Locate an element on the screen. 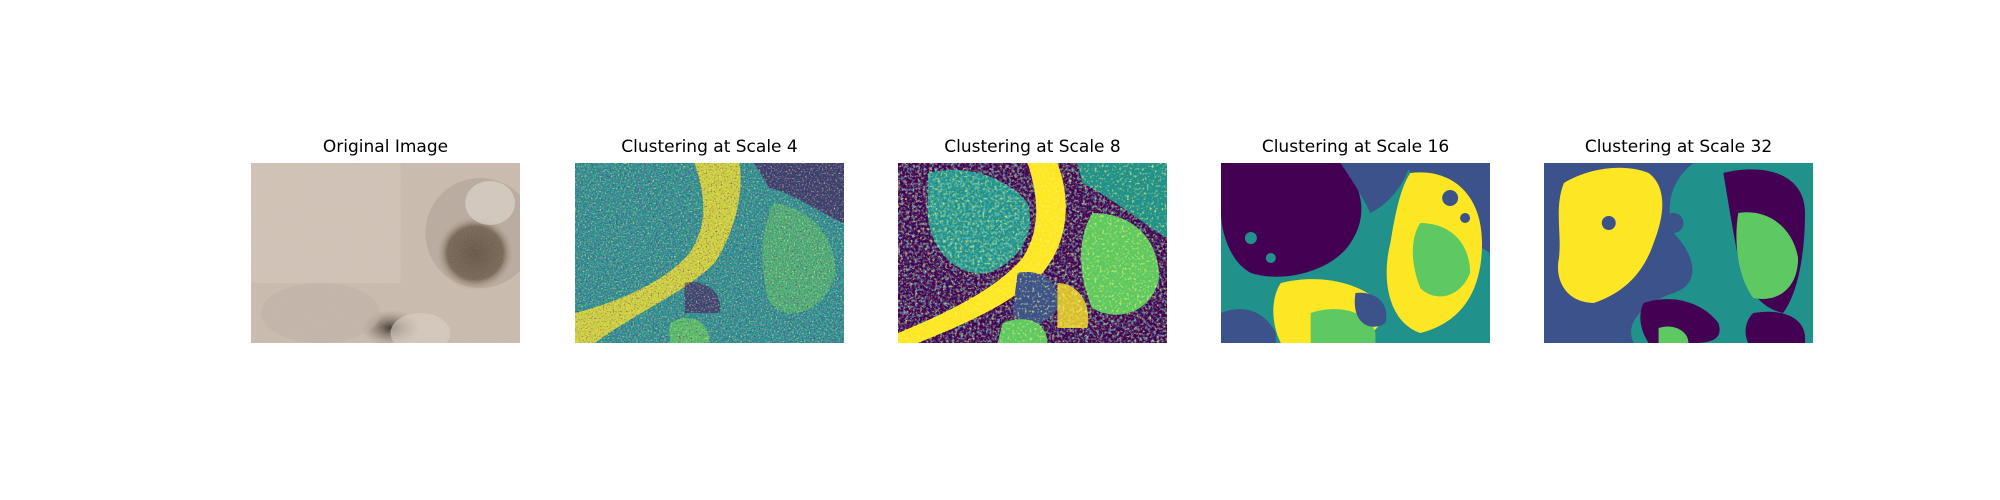  cluster-map-scale-4-svg is located at coordinates (709, 253).